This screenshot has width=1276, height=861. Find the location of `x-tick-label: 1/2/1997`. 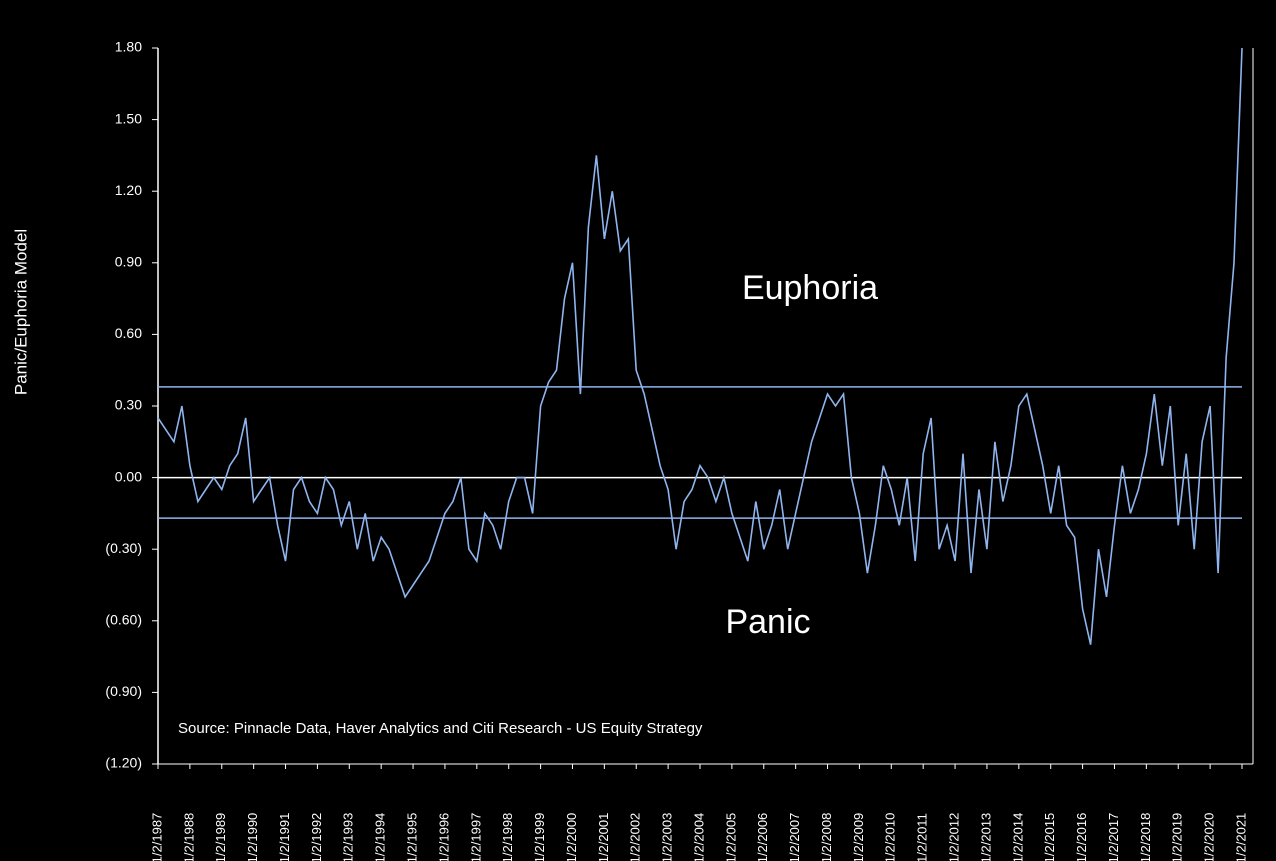

x-tick-label: 1/2/1997 is located at coordinates (475, 837).